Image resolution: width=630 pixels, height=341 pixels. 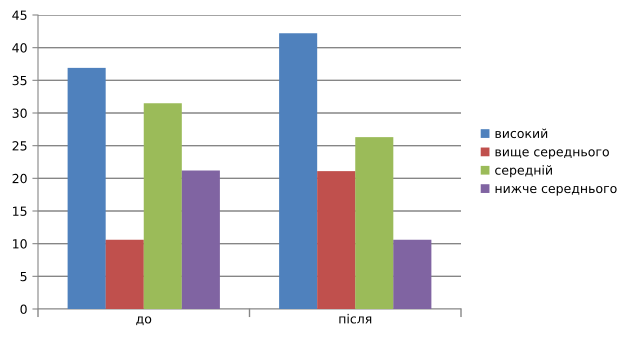 I want to click on y-tick-label: 30, so click(x=19, y=113).